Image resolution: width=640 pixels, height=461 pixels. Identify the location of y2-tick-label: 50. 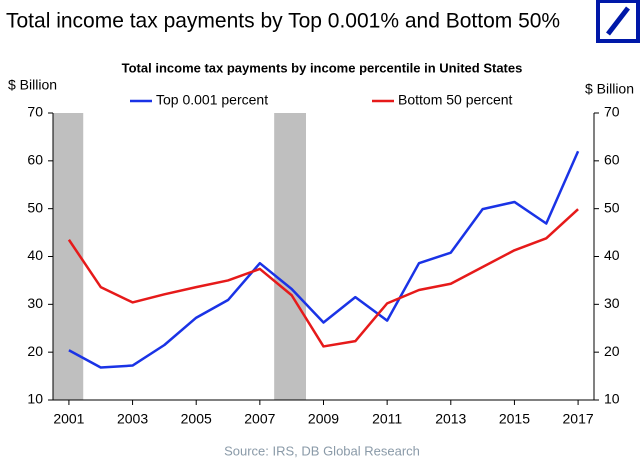
(612, 207).